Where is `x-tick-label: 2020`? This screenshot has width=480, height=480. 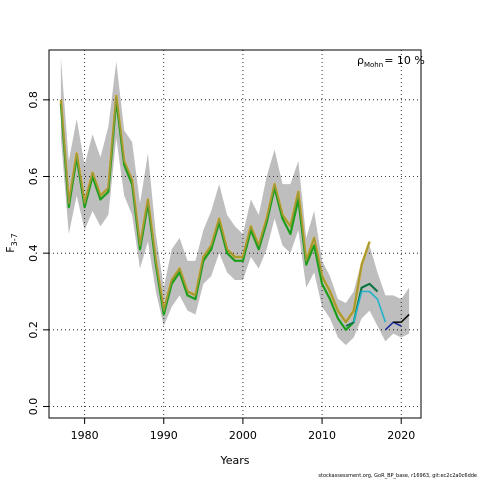
x-tick-label: 2020 is located at coordinates (401, 435).